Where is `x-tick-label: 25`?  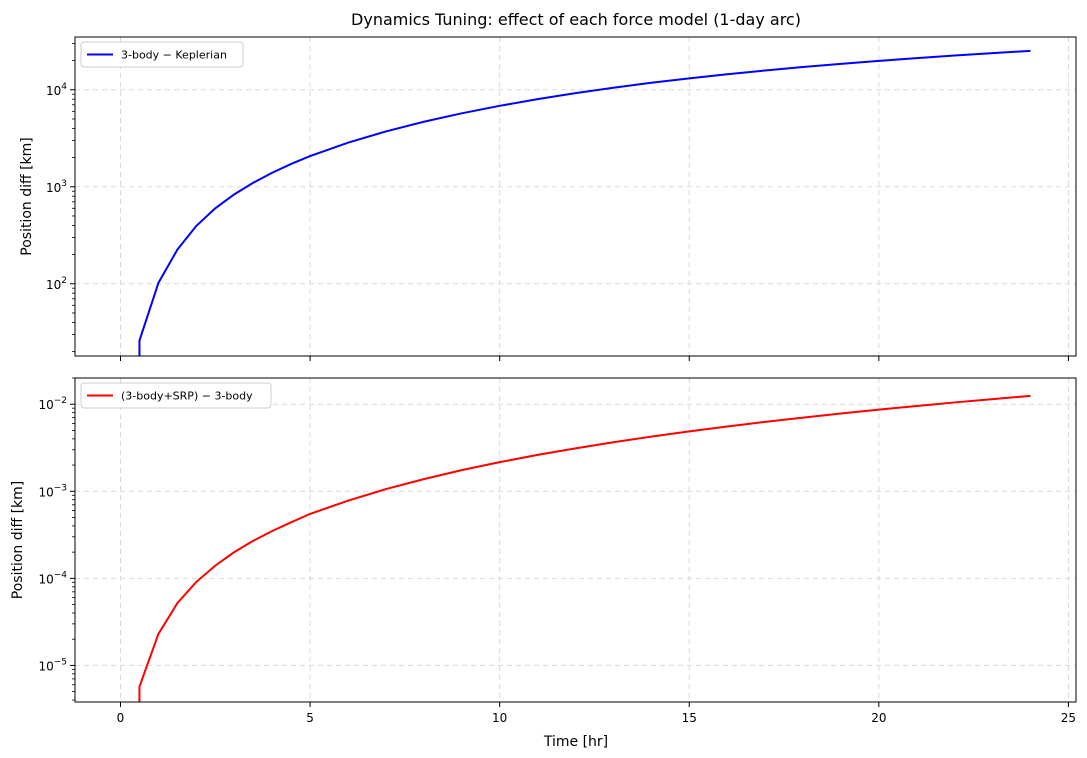 x-tick-label: 25 is located at coordinates (1068, 718).